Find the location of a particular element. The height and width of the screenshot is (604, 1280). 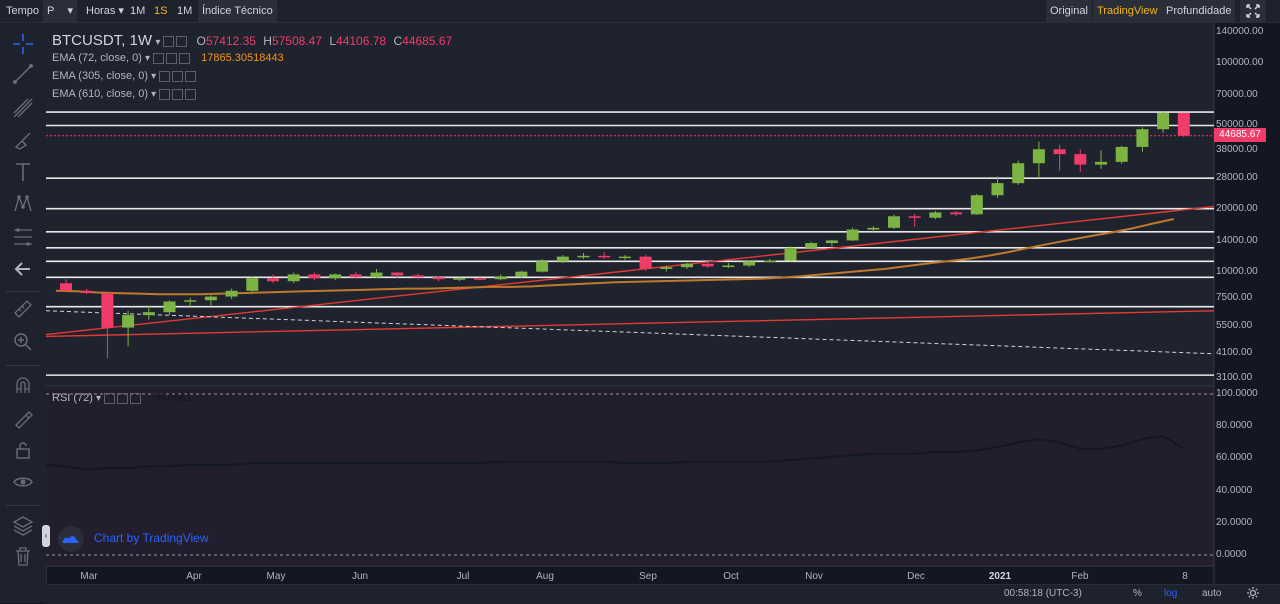

price-axis-label: 38000.00 is located at coordinates (1237, 150).